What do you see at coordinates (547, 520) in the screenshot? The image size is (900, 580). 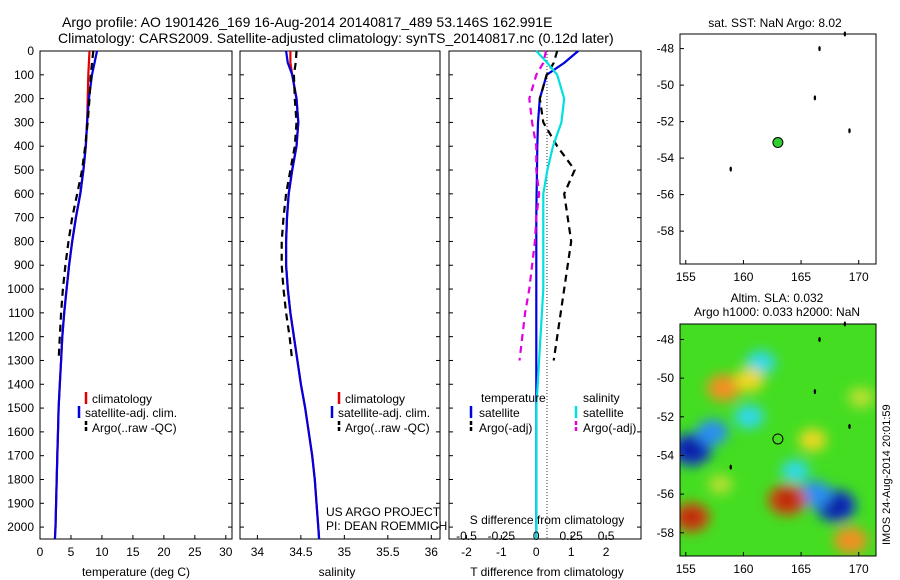 I see `difference-xlabel-top: S difference from climatology` at bounding box center [547, 520].